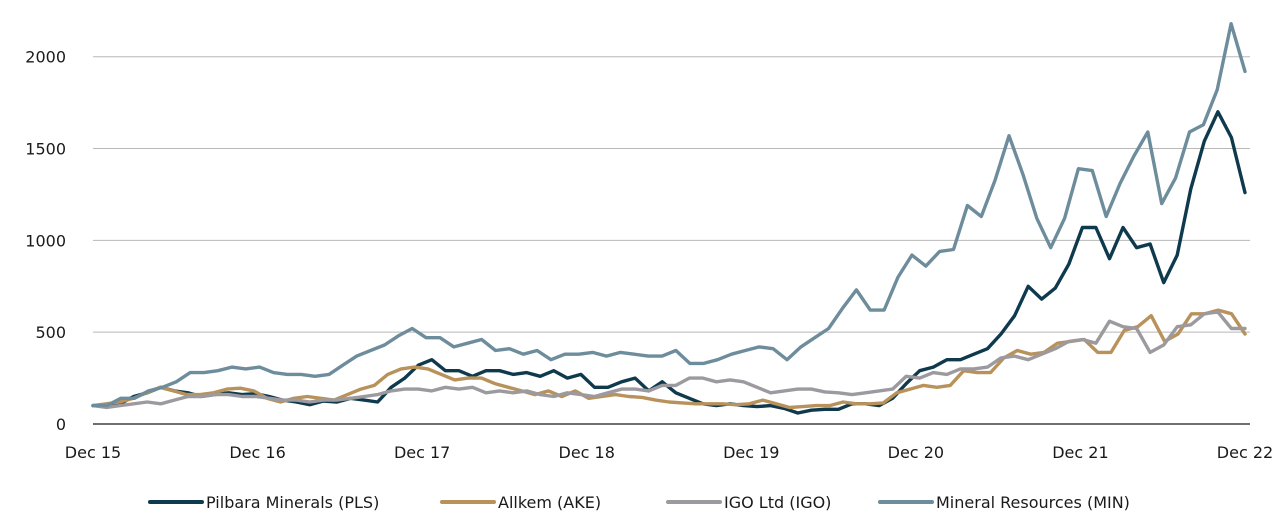 Image resolution: width=1280 pixels, height=527 pixels. Describe the element at coordinates (61, 424) in the screenshot. I see `y-tick-label: 0` at that location.